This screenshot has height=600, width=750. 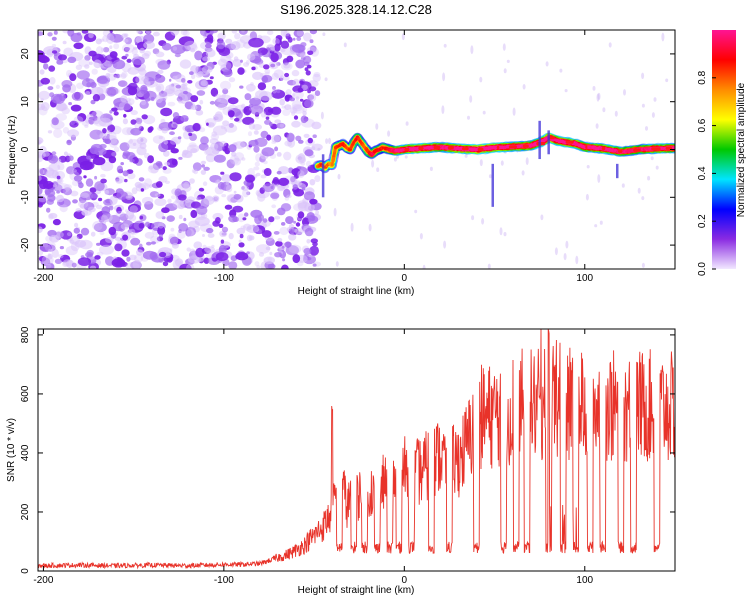 What do you see at coordinates (405, 580) in the screenshot?
I see `x-tick-label: 0` at bounding box center [405, 580].